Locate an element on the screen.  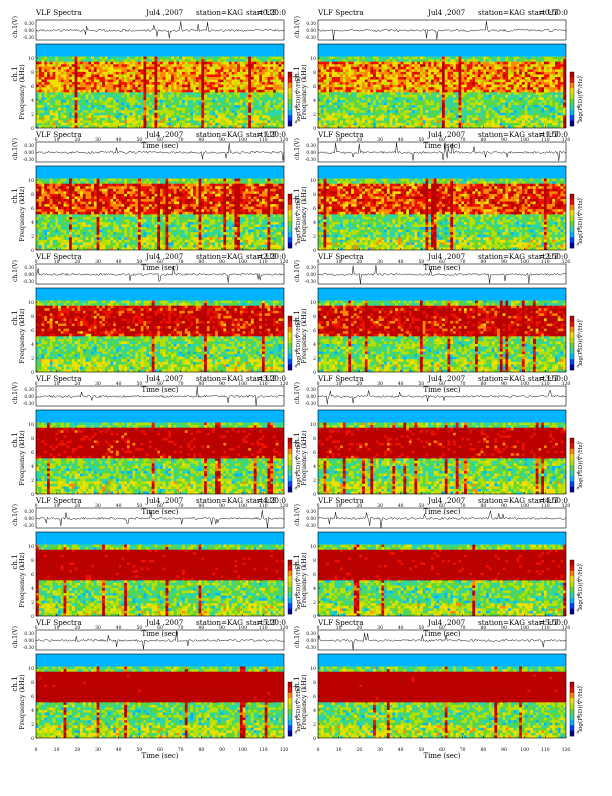
x-tick-label: 10 is located at coordinates (339, 750).